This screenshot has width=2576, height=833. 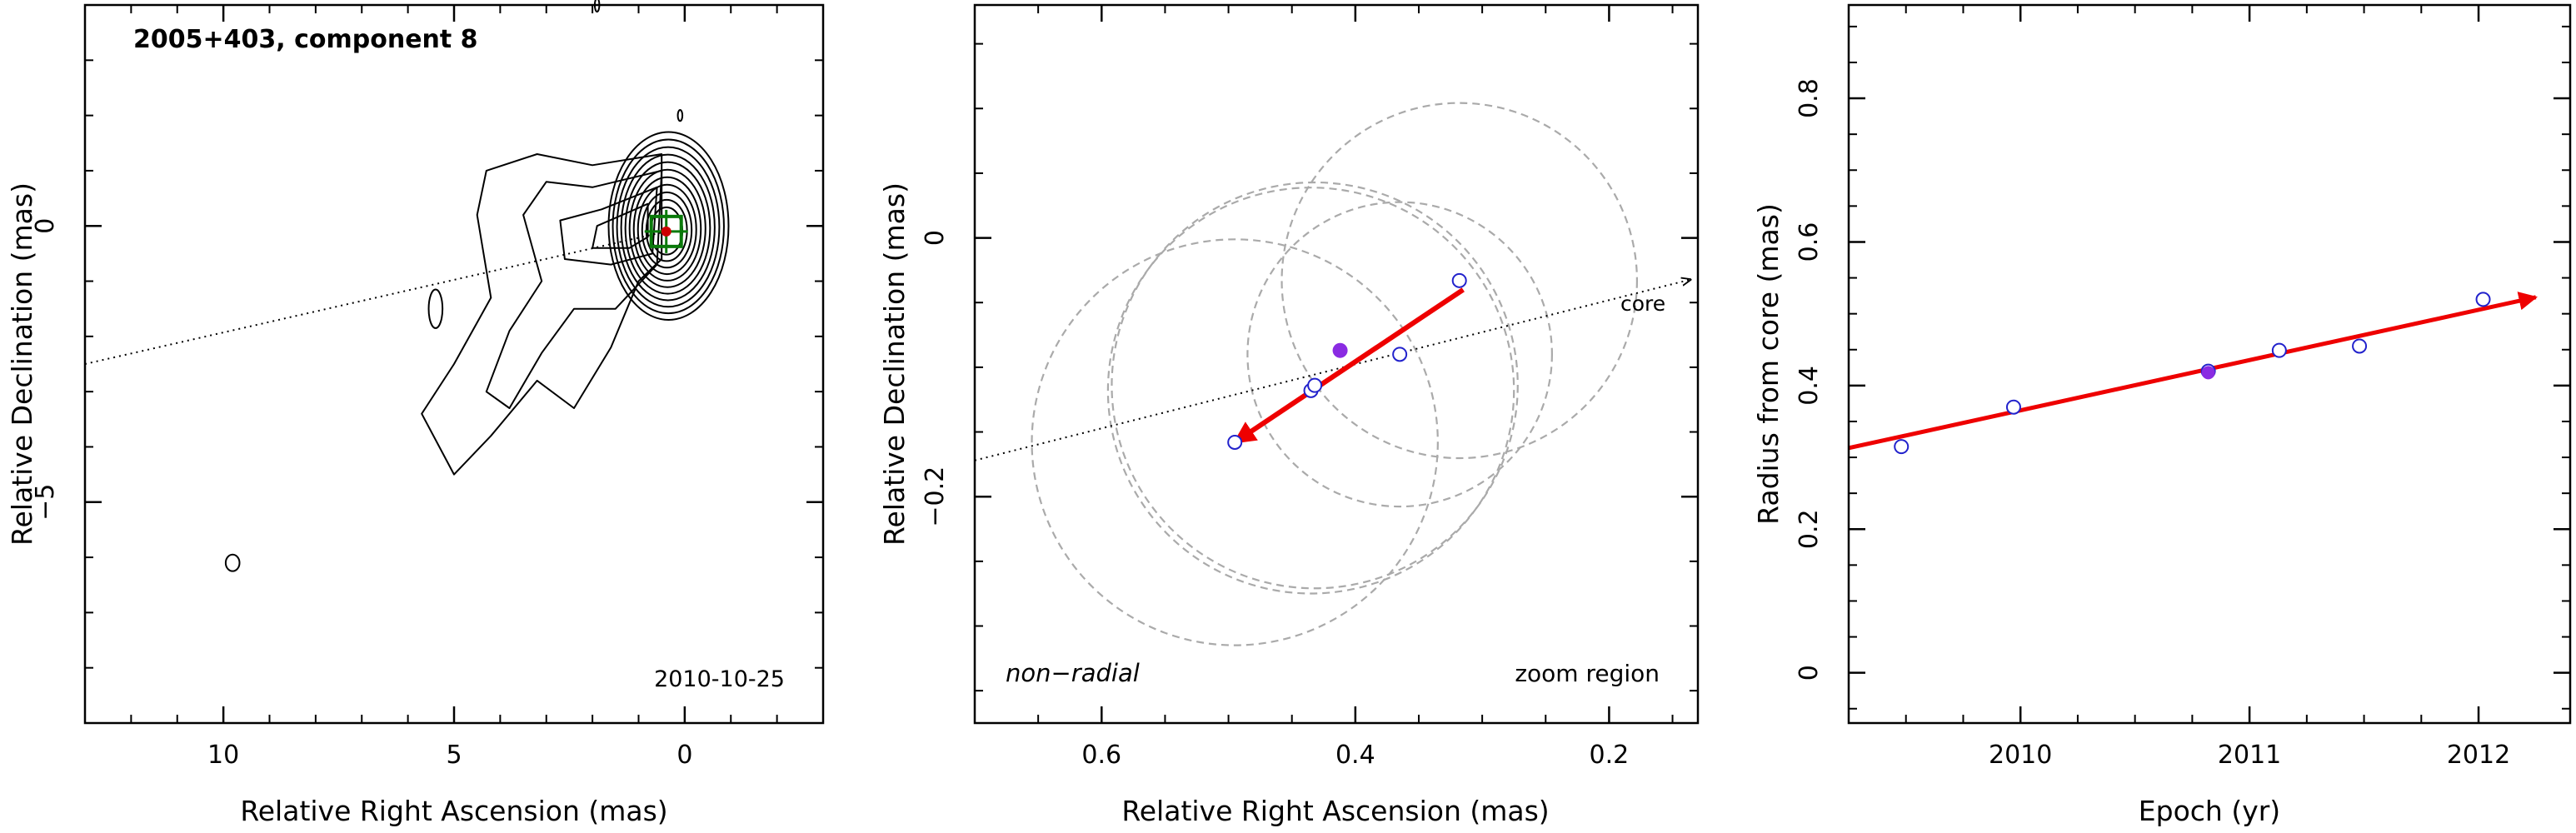 I want to click on non-radial-label: non−radial, so click(x=1073, y=673).